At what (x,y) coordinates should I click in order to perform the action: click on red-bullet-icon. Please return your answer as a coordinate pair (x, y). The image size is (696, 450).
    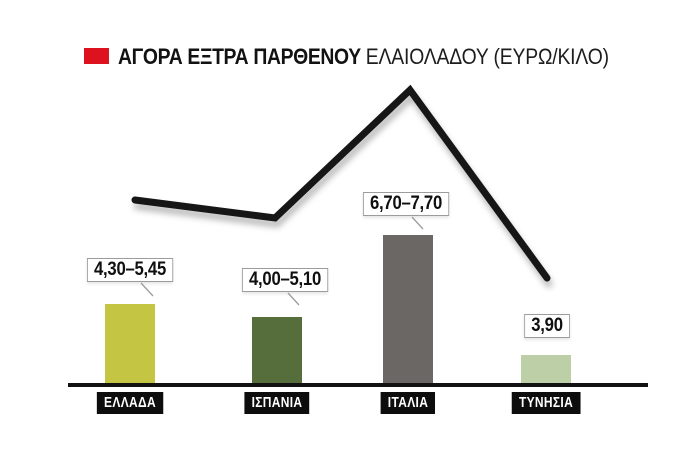
    Looking at the image, I should click on (96, 56).